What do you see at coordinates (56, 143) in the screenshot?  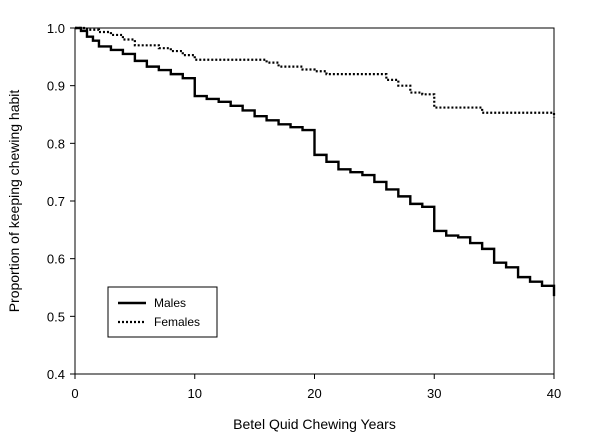 I see `y-tick-label: 0.8` at bounding box center [56, 143].